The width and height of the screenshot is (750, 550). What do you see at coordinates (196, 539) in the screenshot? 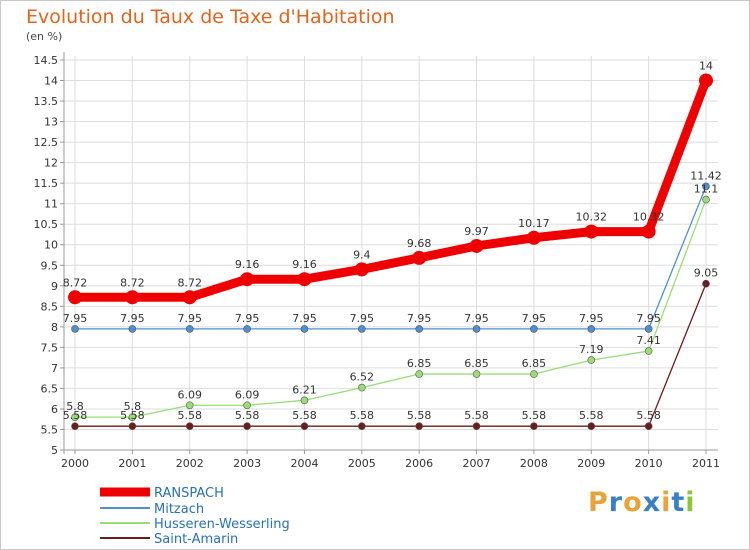
I see `legend-label: Saint-Amarin` at bounding box center [196, 539].